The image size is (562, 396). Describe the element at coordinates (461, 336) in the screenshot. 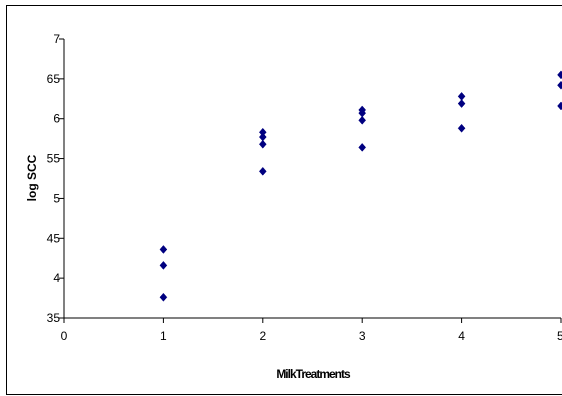

I see `x-tick-label: 4` at that location.